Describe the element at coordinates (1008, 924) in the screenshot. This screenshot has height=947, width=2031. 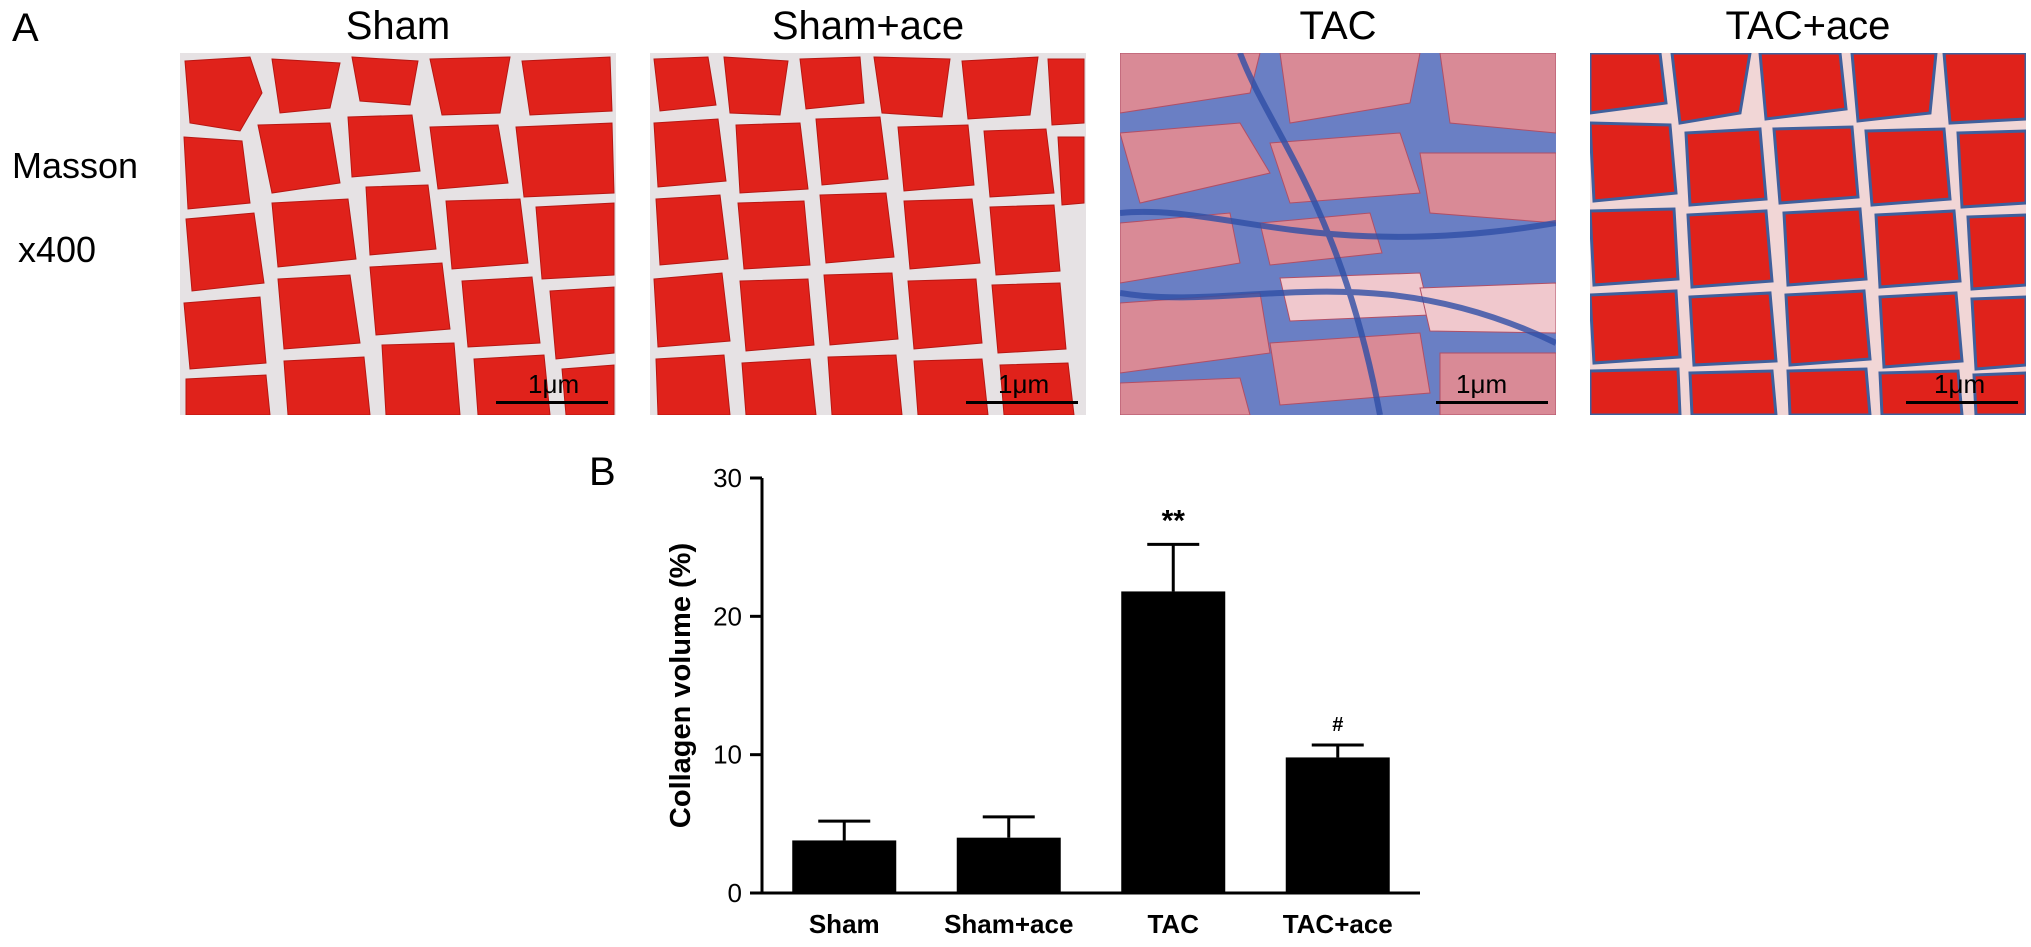
I see `x-tick-label: Sham+ace` at that location.